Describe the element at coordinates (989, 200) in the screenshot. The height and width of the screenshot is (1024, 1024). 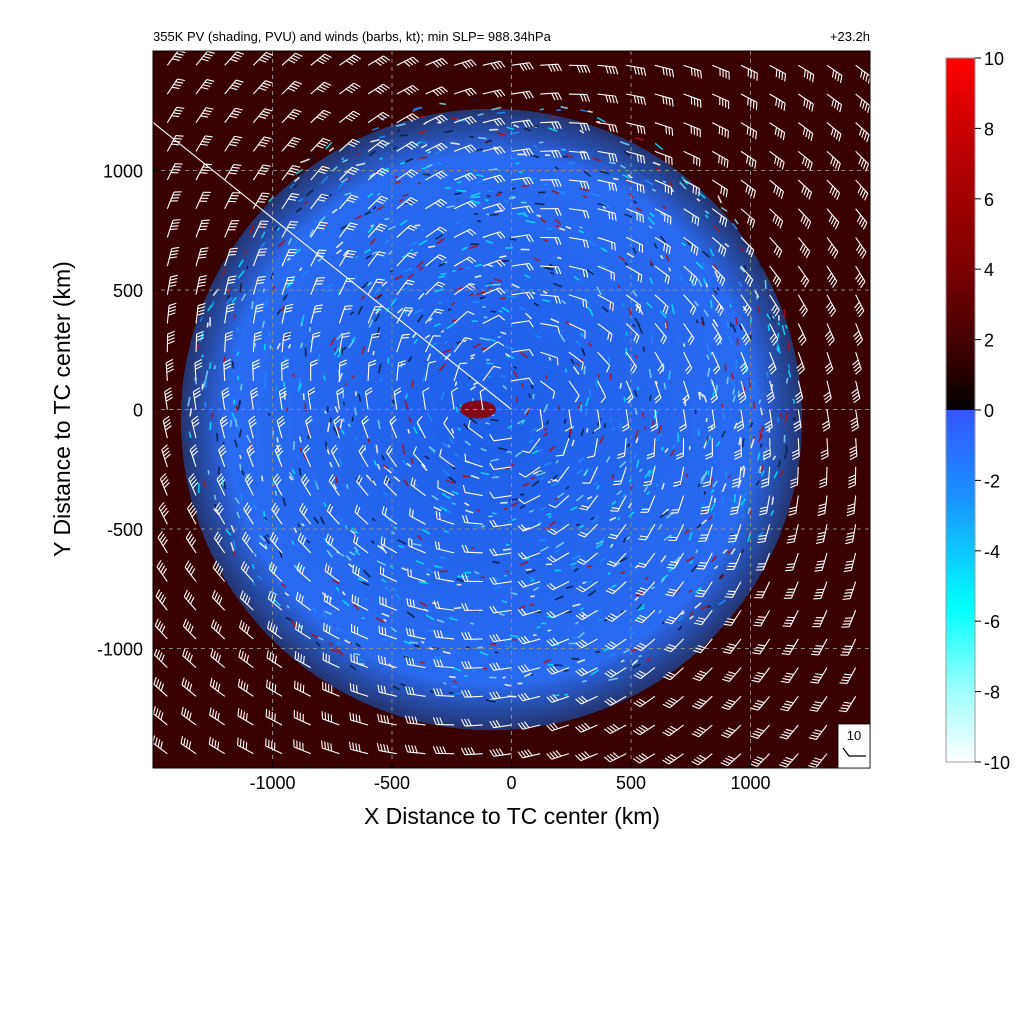
I see `colorbar-tick-label: 6` at that location.